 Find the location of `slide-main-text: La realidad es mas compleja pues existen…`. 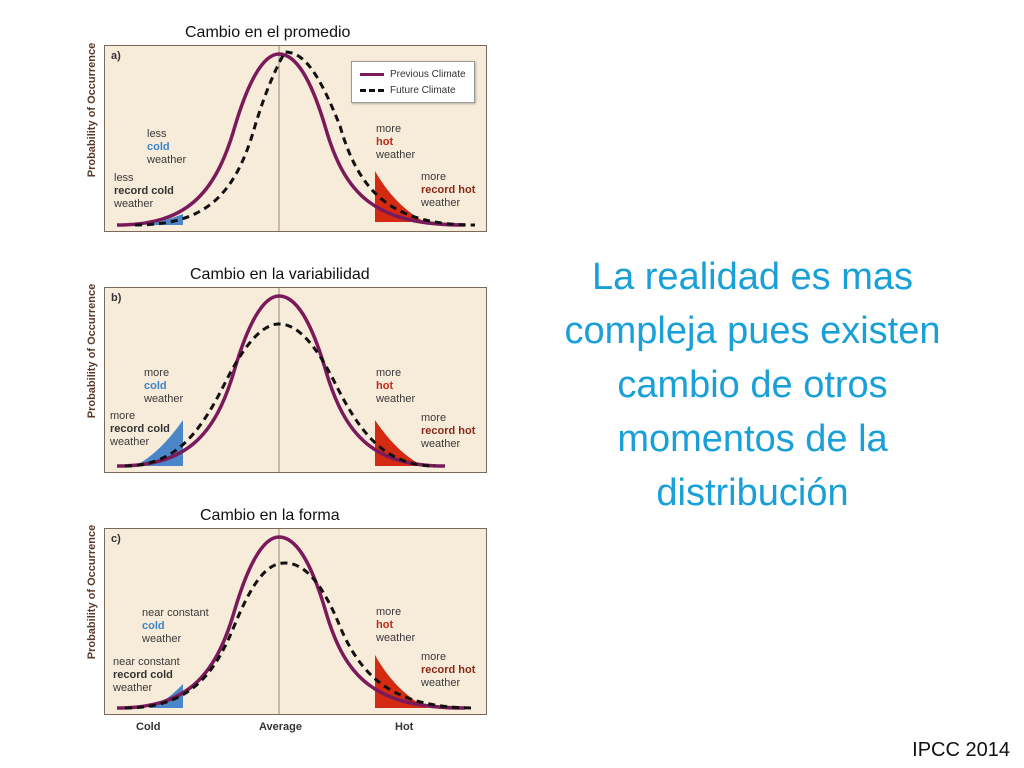

slide-main-text: La realidad es mas compleja pues existen… is located at coordinates (752, 385).